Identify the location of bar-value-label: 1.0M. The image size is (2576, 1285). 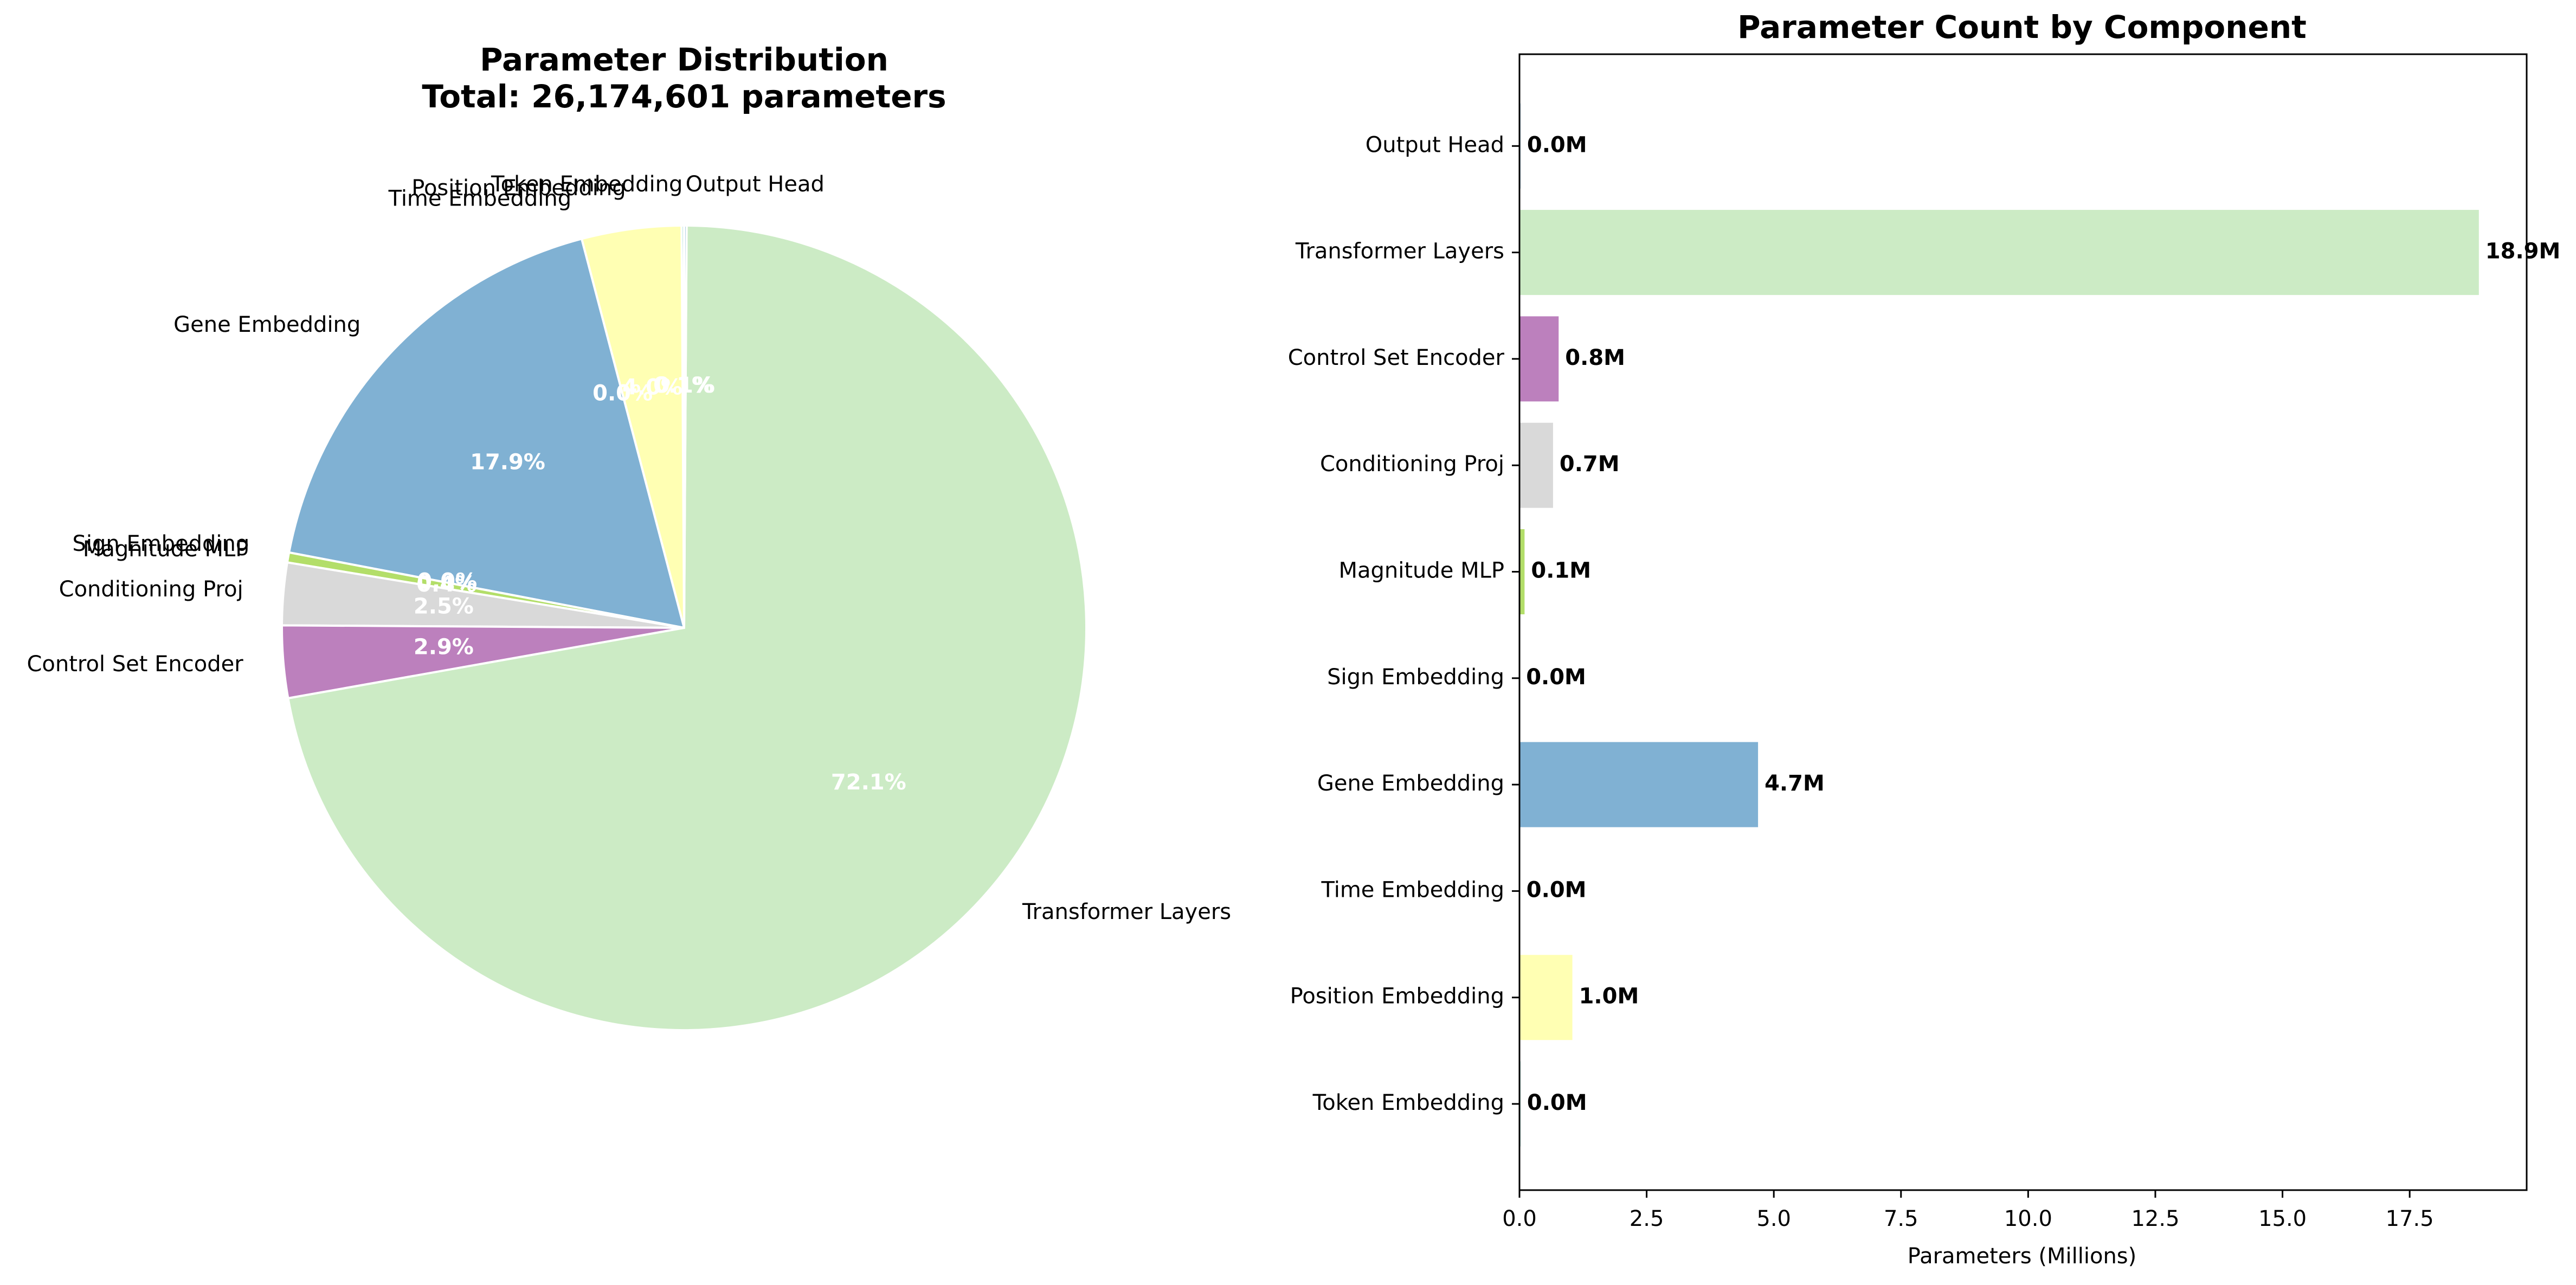
(1609, 997).